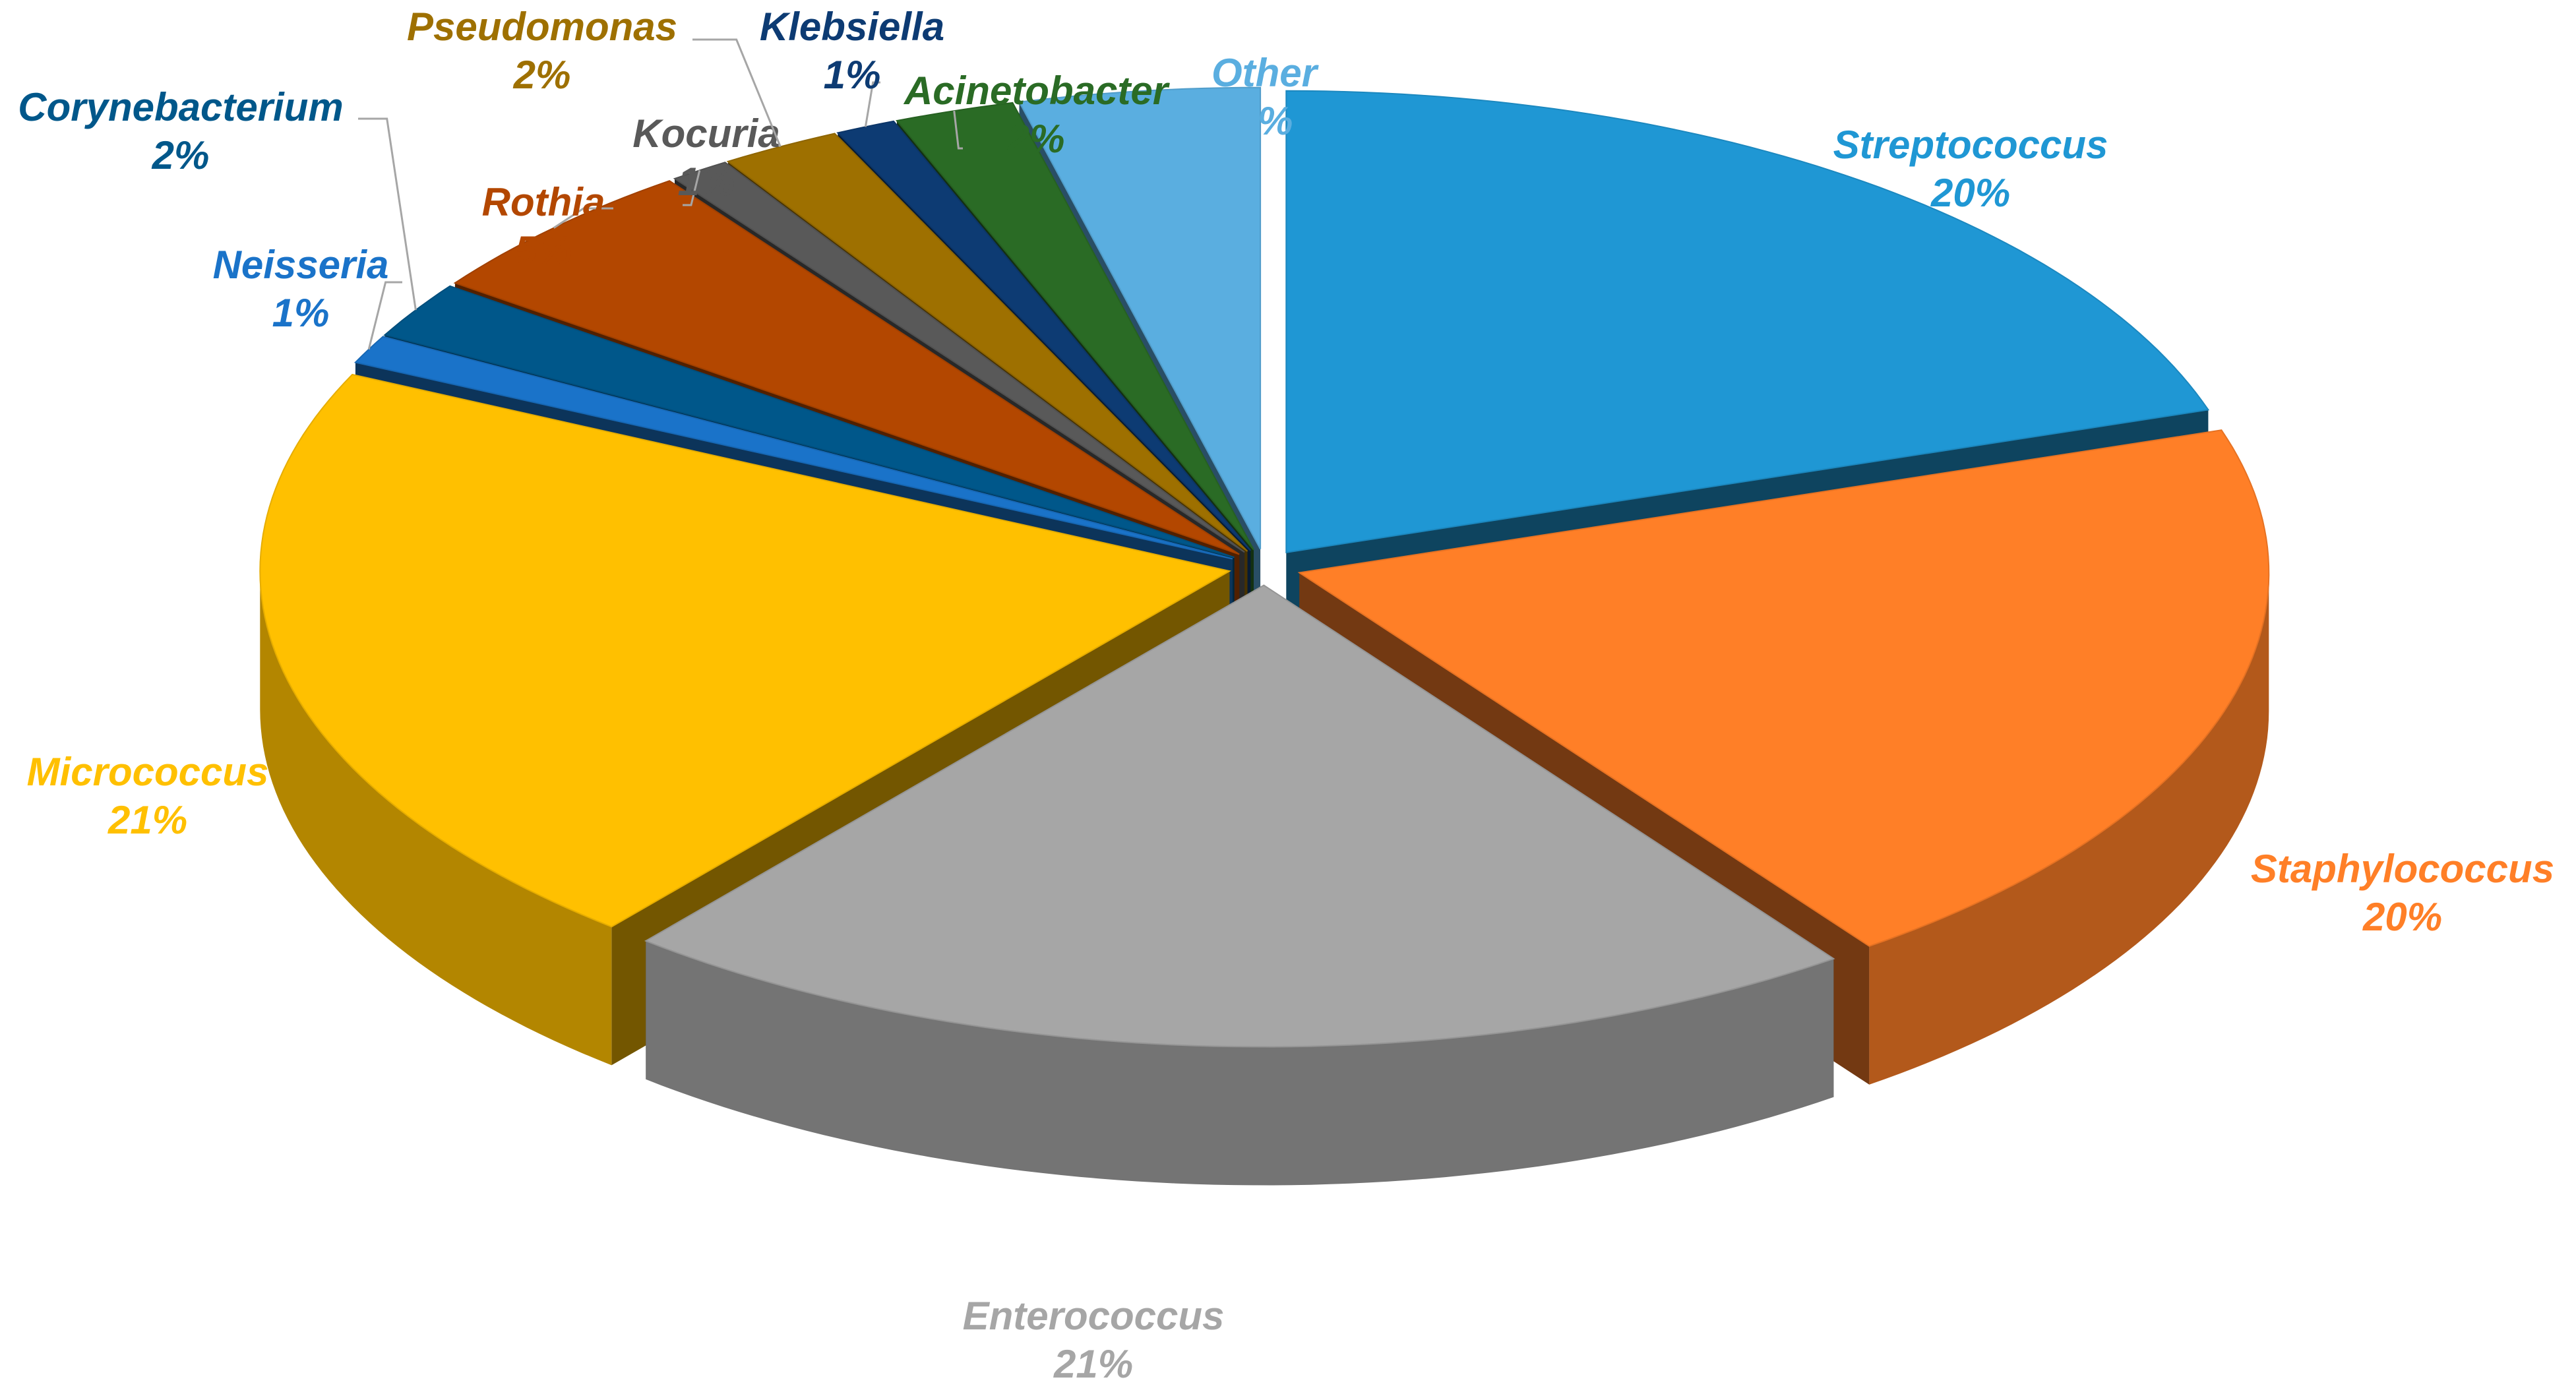 The height and width of the screenshot is (1396, 2576). Describe the element at coordinates (542, 27) in the screenshot. I see `slice-label: Pseudomonas` at that location.